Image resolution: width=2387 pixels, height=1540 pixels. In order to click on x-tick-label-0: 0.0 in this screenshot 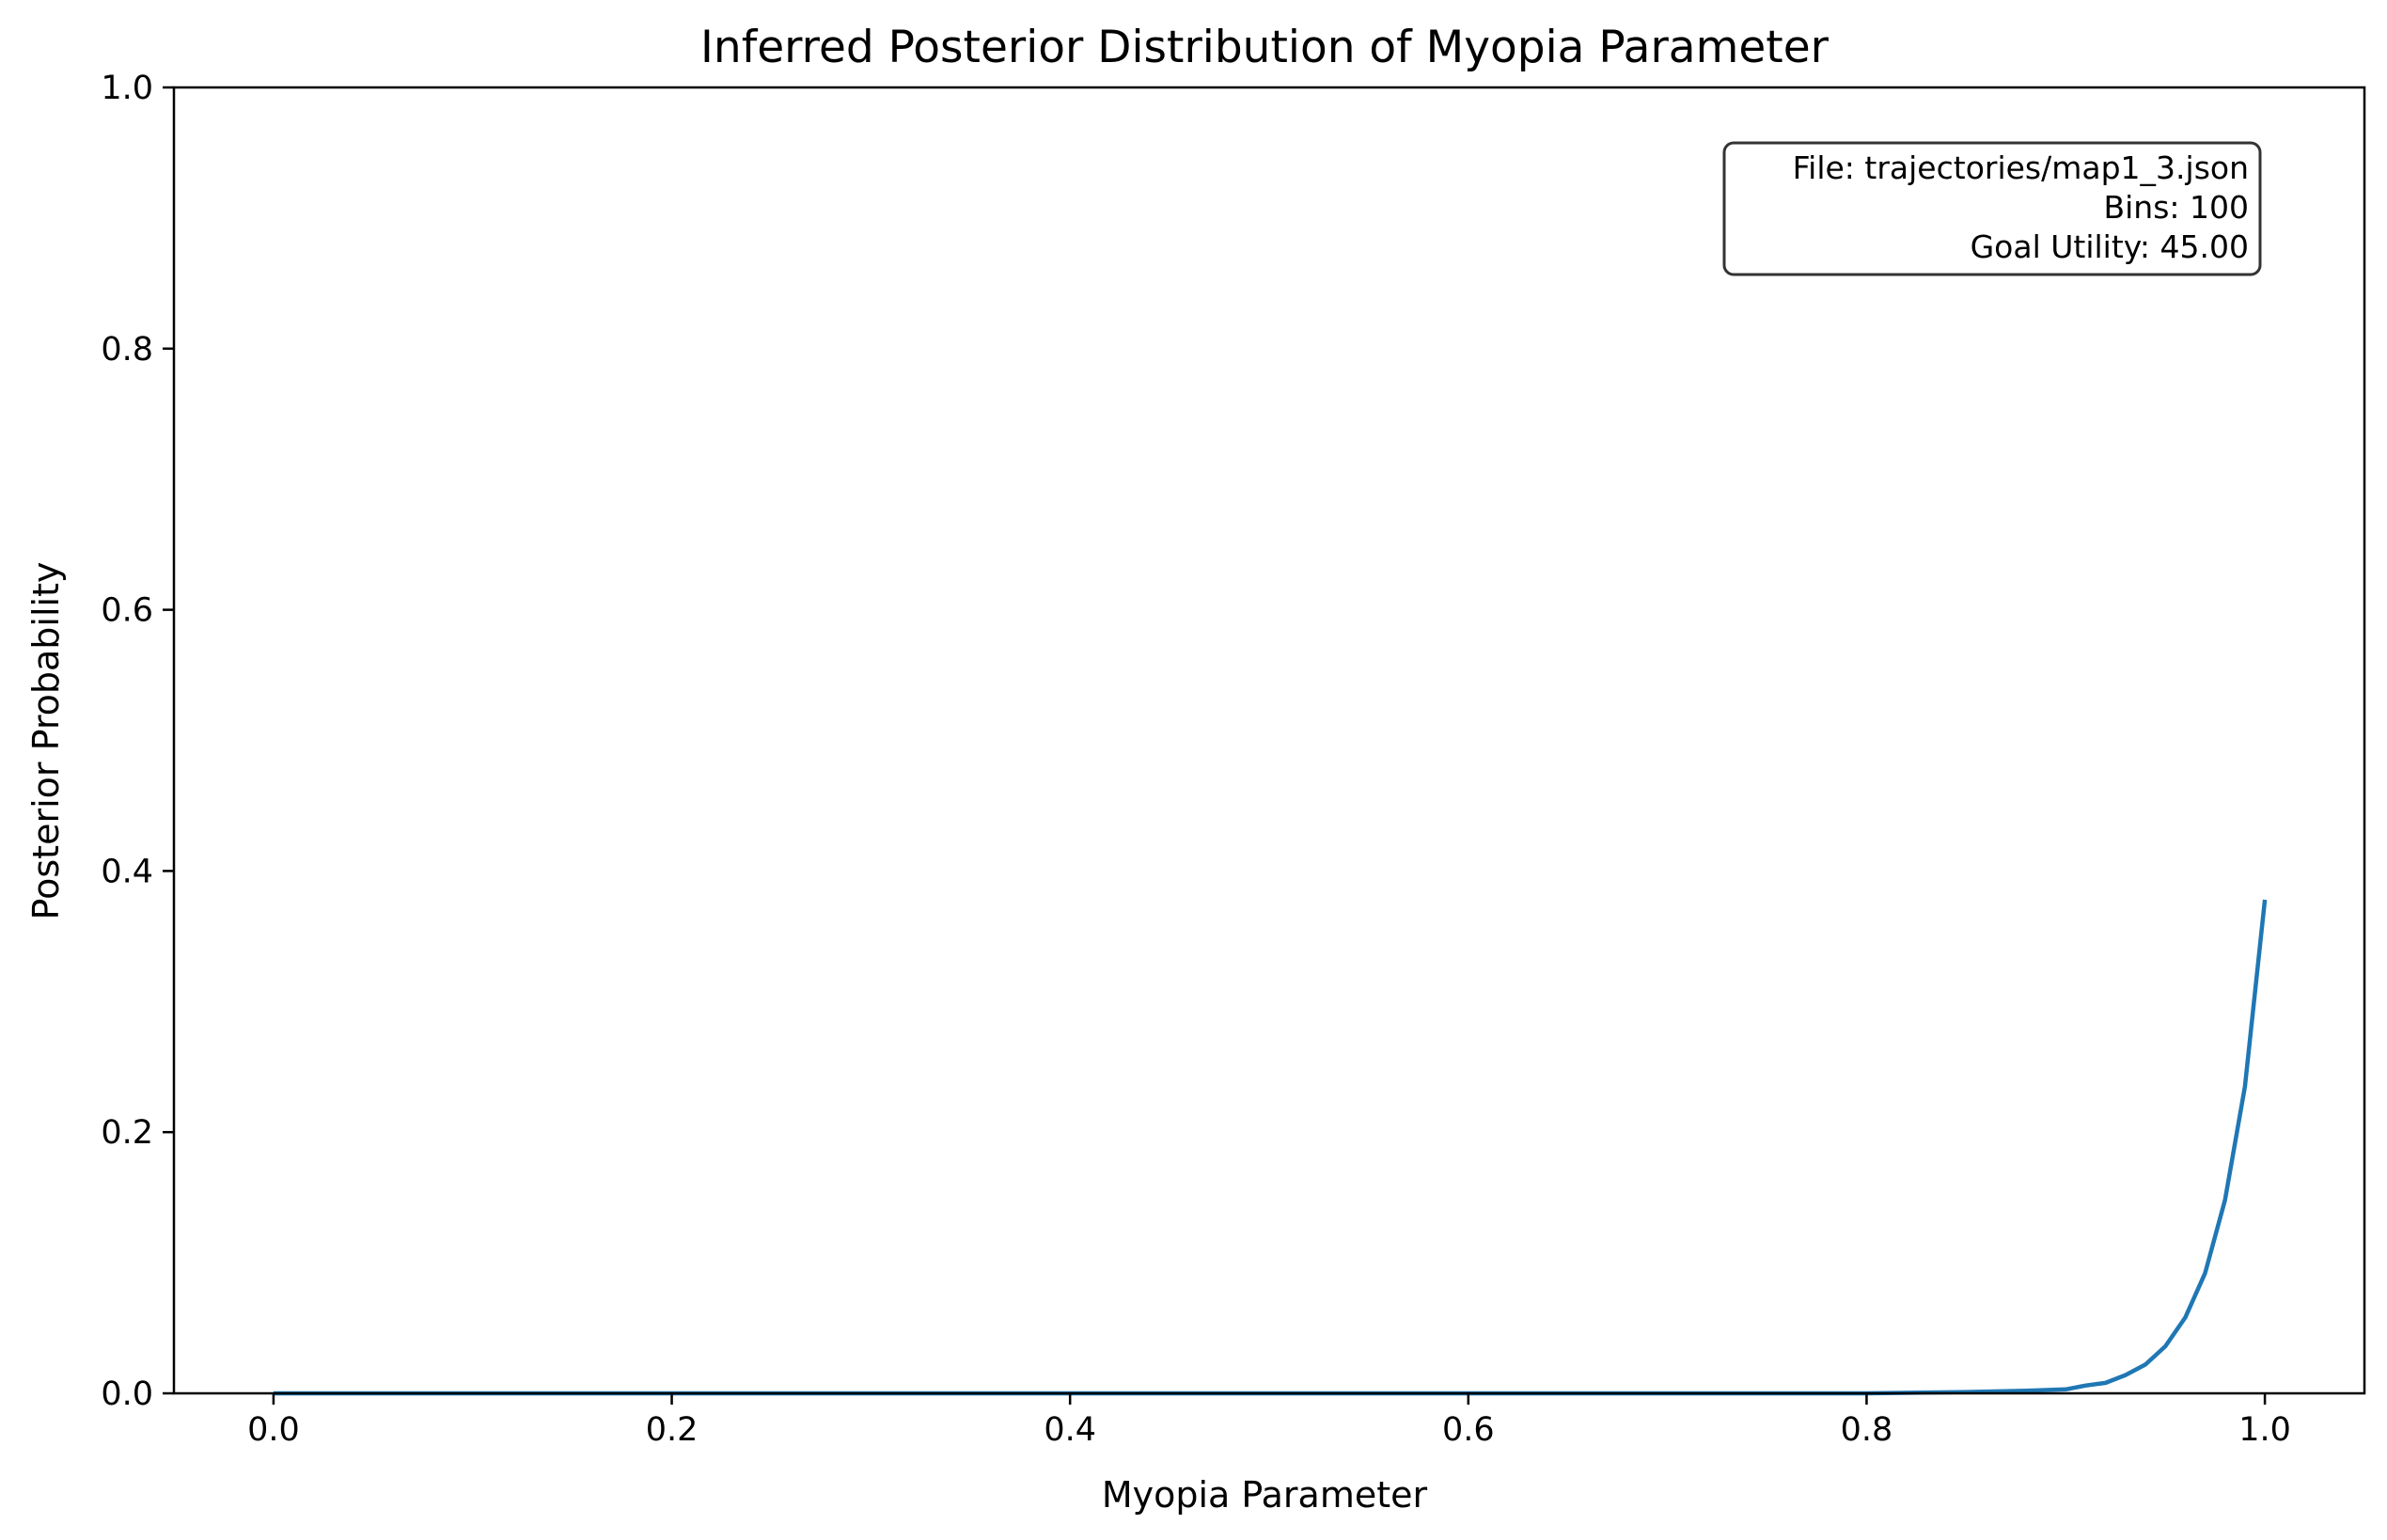, I will do `click(273, 1430)`.